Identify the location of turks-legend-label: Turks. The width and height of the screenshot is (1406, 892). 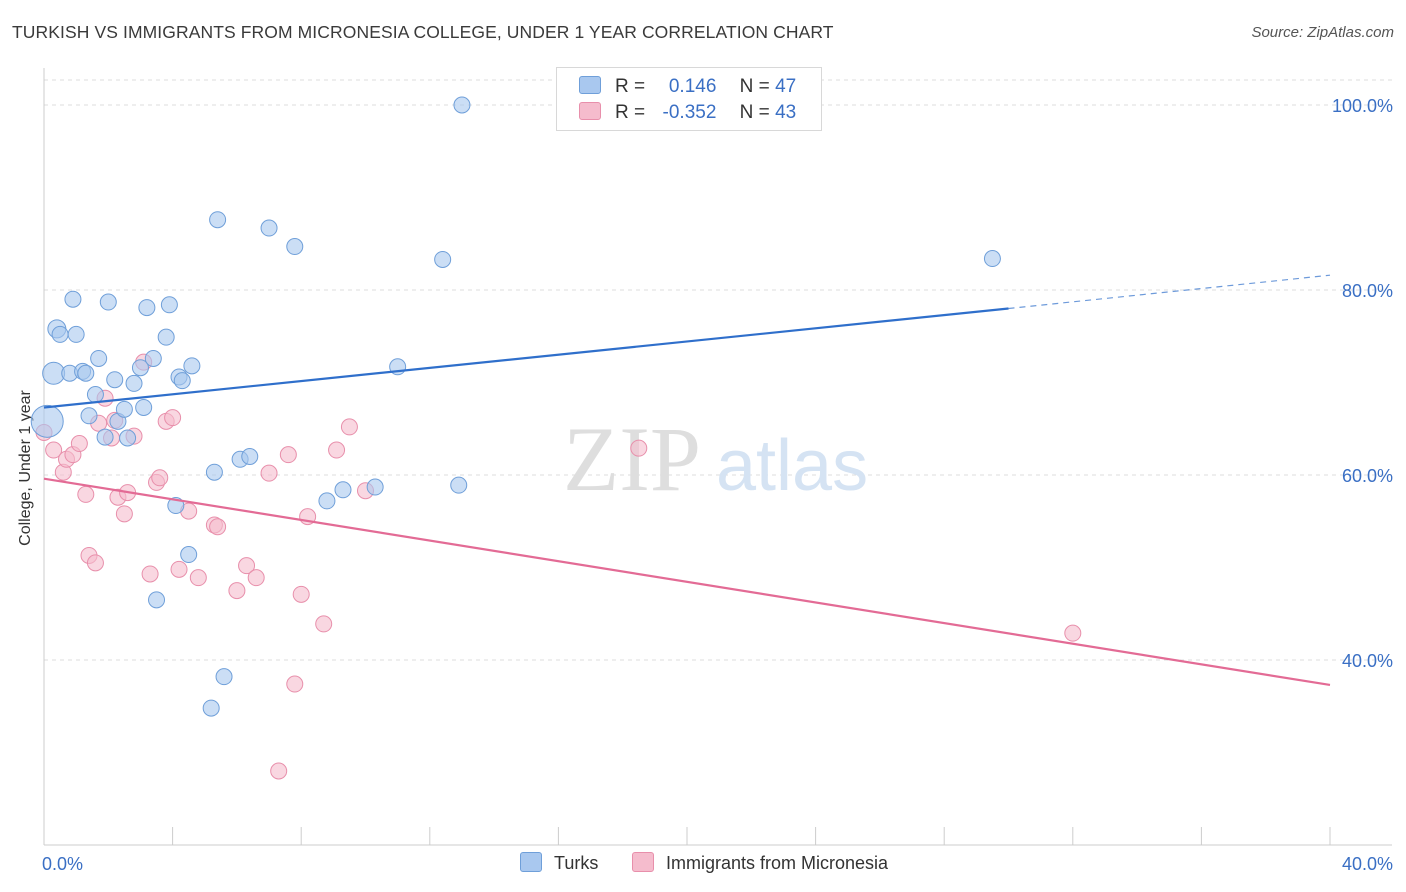
(576, 863).